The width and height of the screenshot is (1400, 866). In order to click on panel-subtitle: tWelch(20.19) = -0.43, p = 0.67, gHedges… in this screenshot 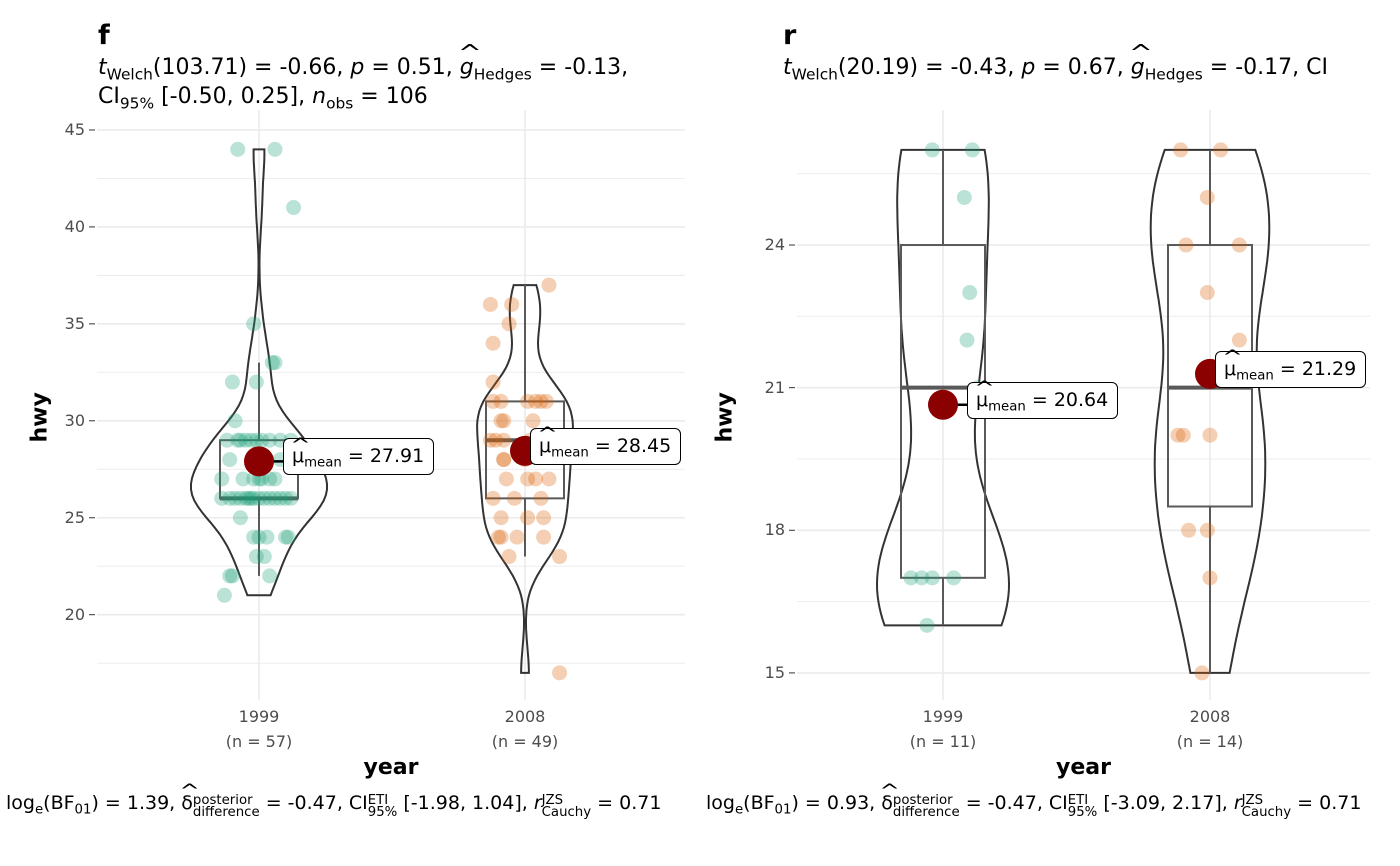, I will do `click(1083, 68)`.